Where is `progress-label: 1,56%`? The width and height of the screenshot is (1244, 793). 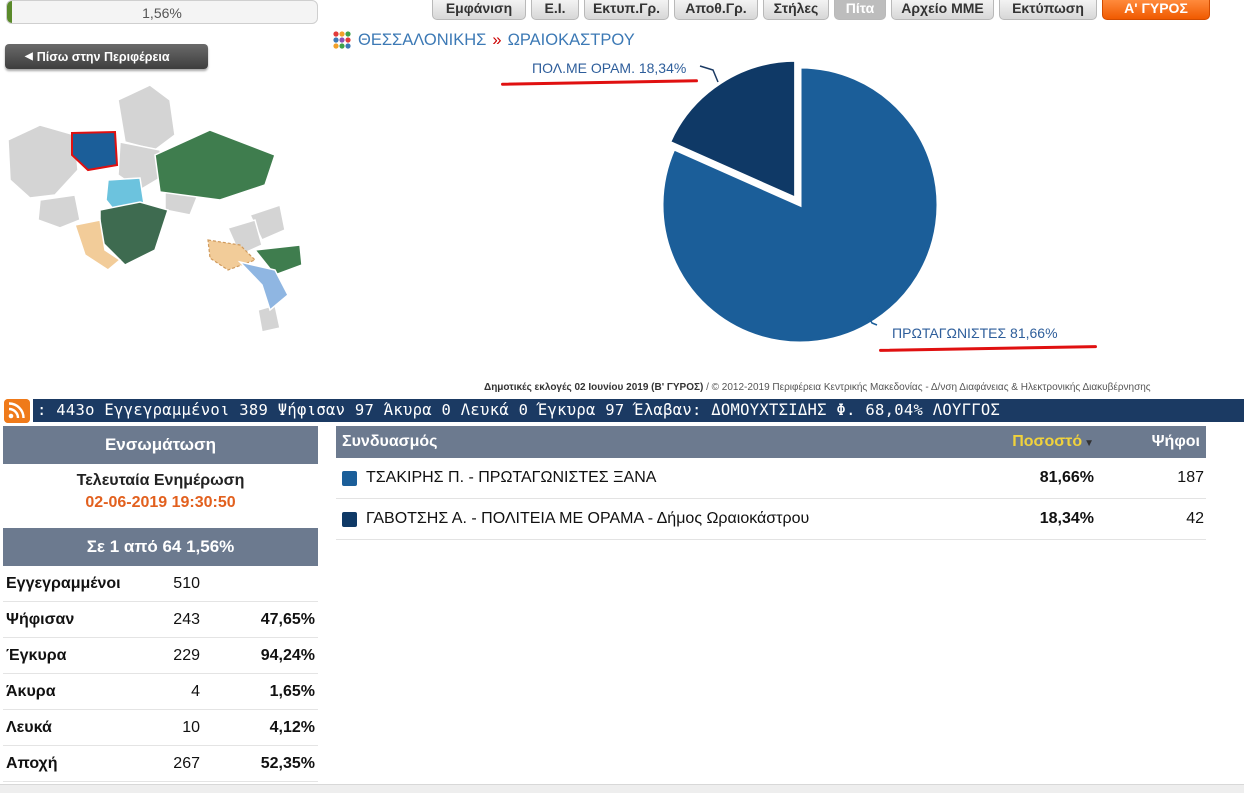
progress-label: 1,56% is located at coordinates (162, 13).